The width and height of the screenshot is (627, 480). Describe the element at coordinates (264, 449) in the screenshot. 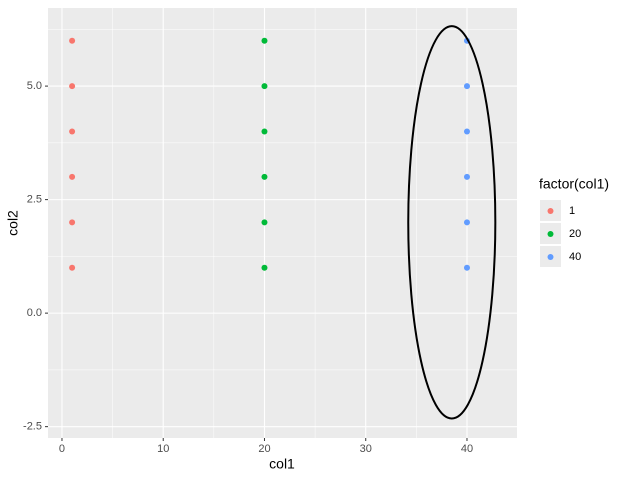

I see `x-tick-label: 20` at that location.